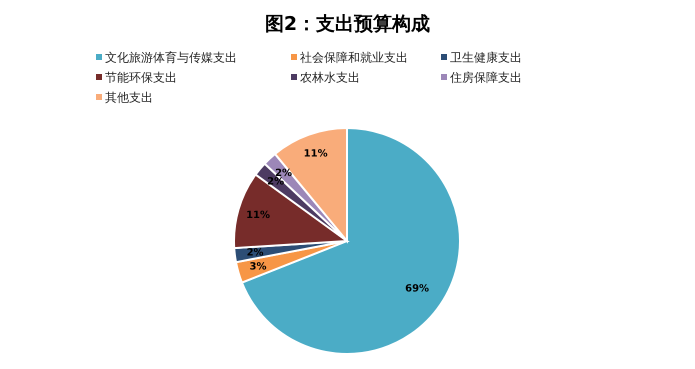 The image size is (695, 369). What do you see at coordinates (486, 57) in the screenshot?
I see `legend-label: 卫生健康支出` at bounding box center [486, 57].